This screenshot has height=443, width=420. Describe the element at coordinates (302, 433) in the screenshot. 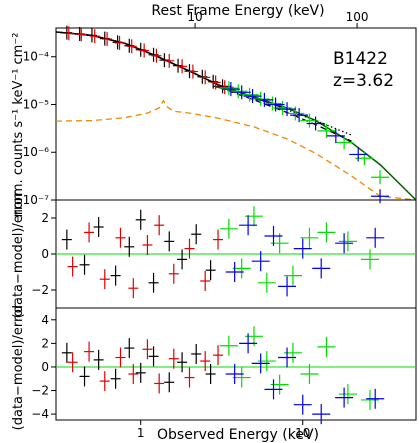

I see `x-tick-label: 10` at that location.